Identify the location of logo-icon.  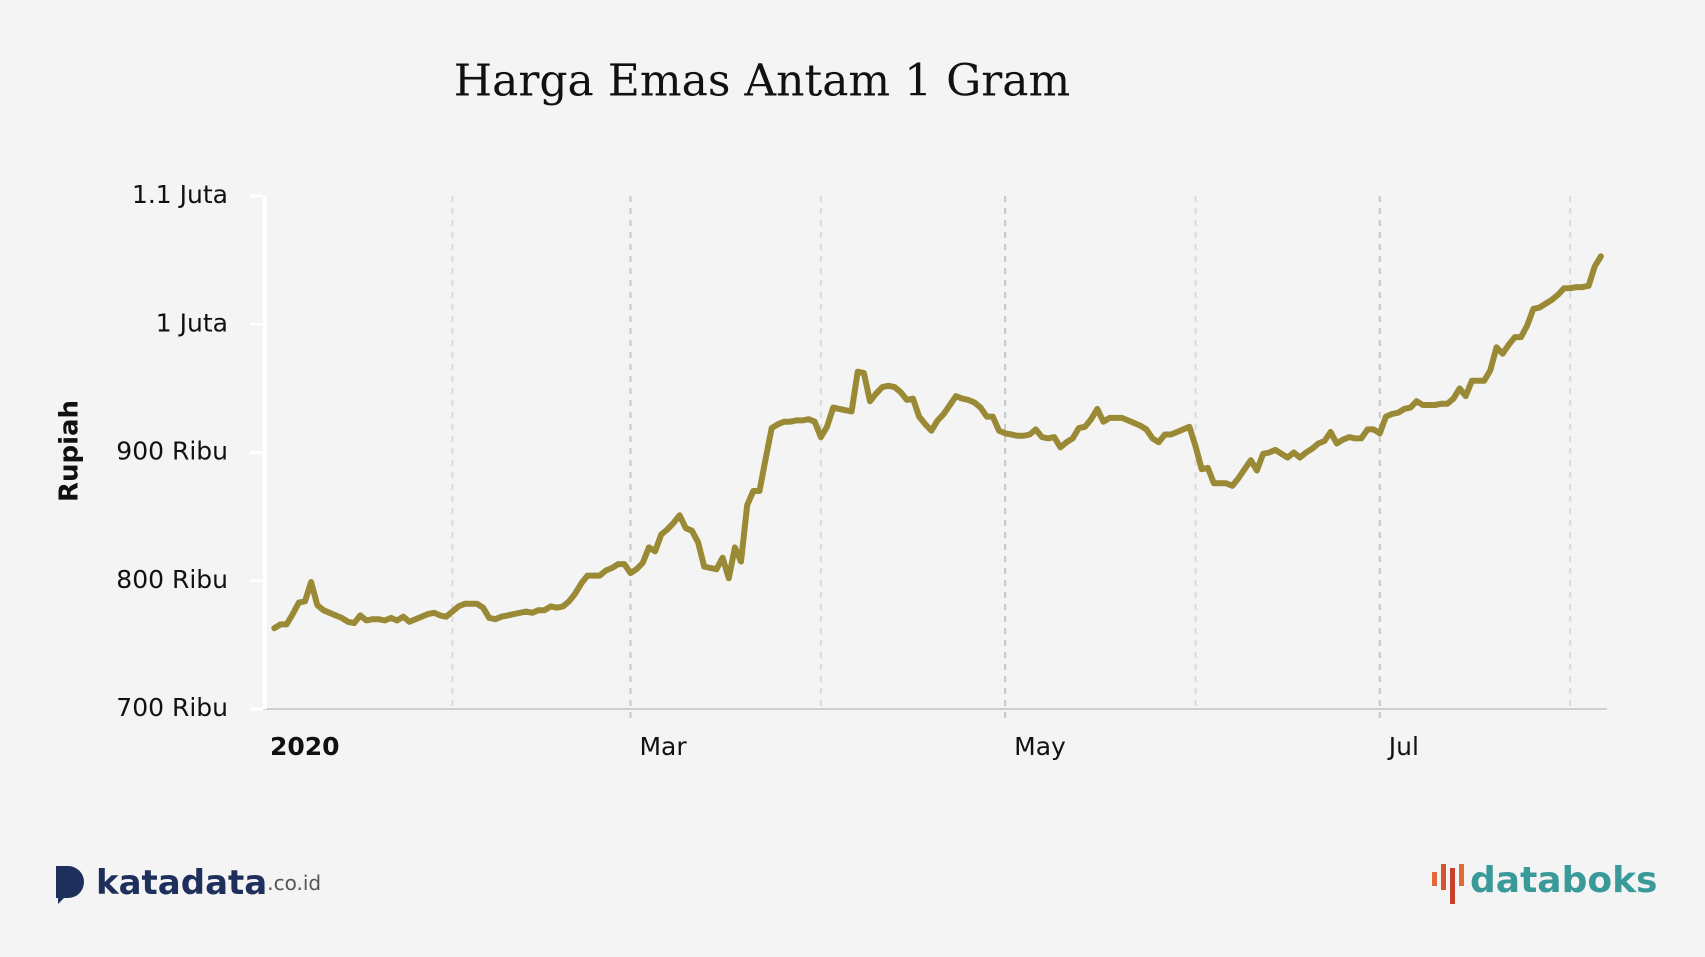
(70, 885).